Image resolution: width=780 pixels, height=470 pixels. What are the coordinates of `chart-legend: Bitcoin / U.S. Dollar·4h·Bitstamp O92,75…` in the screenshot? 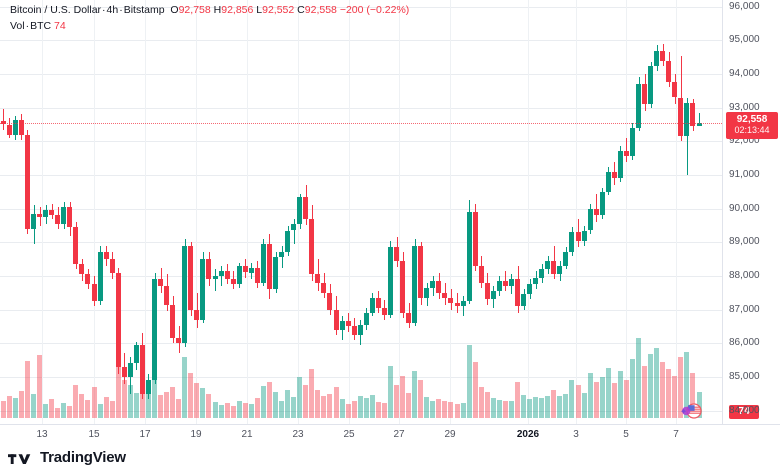 It's located at (209, 18).